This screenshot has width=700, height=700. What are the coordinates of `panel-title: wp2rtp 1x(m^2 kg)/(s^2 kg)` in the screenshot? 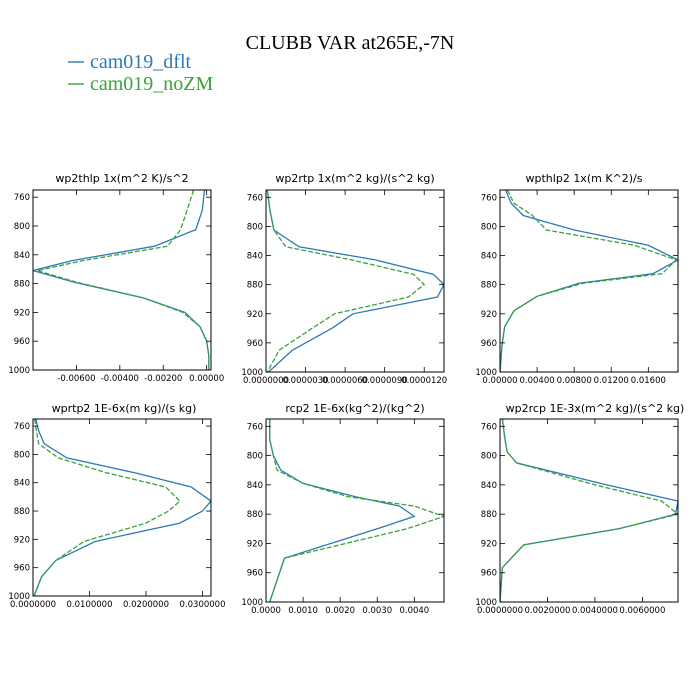 It's located at (354, 178).